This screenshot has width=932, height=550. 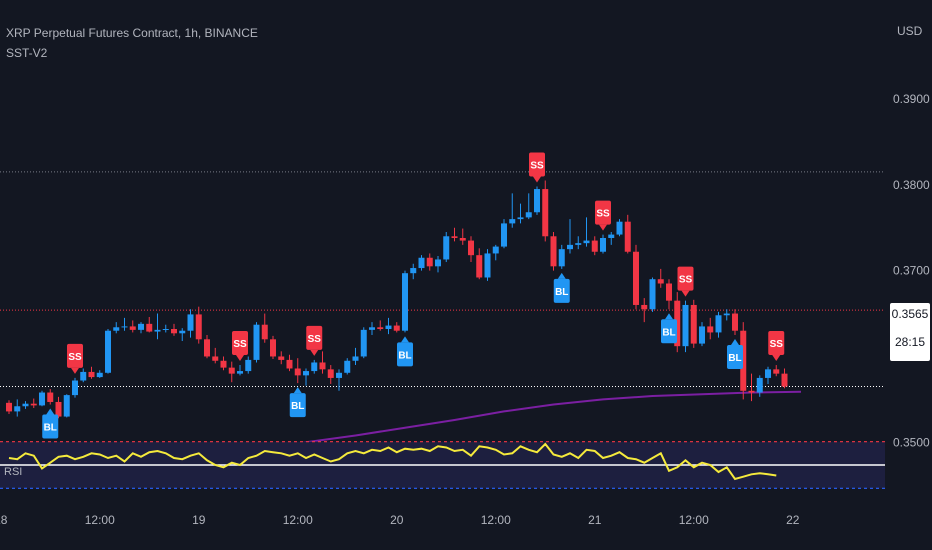 I want to click on indicator-label: SST-V2, so click(x=27, y=53).